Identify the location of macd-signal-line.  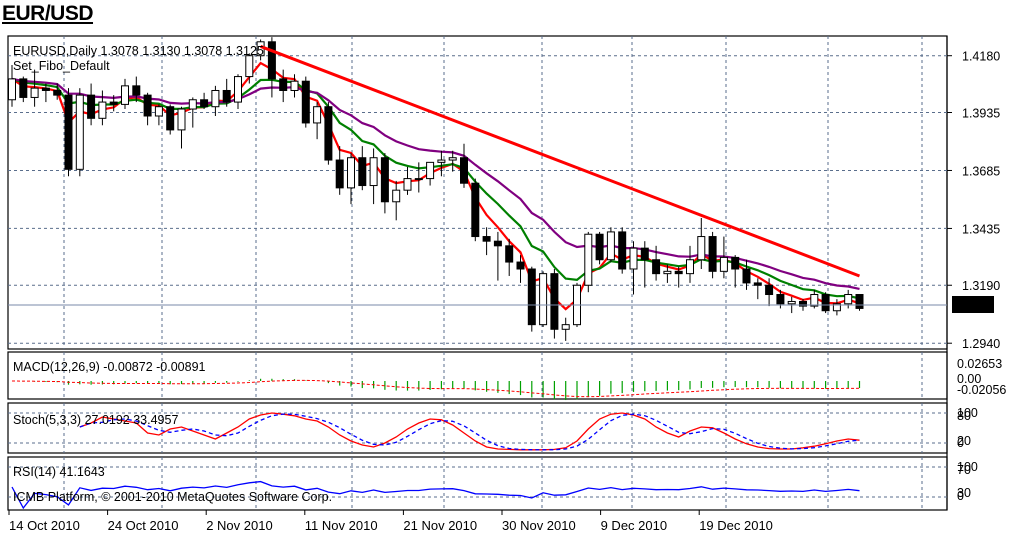
(435, 388).